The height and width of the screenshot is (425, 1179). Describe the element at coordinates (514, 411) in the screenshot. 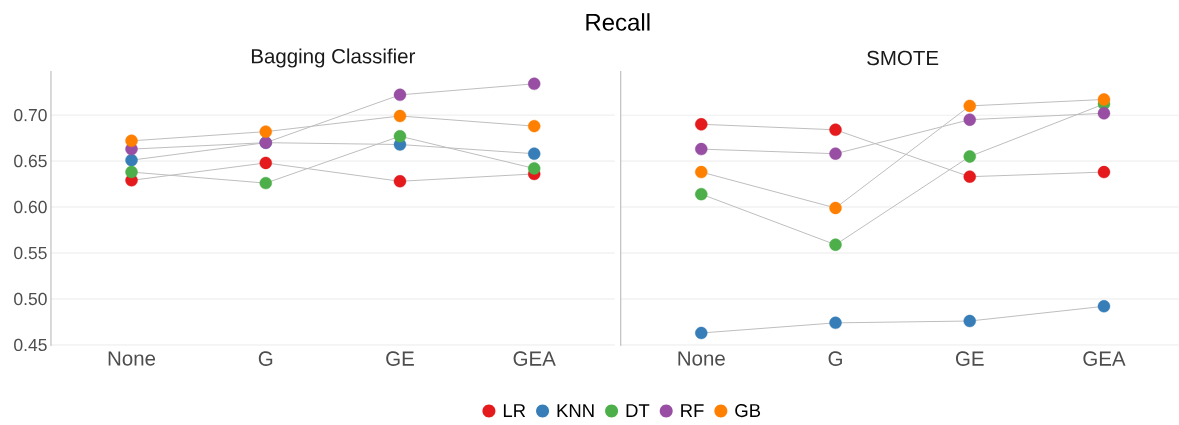

I see `legend-label: LR` at that location.